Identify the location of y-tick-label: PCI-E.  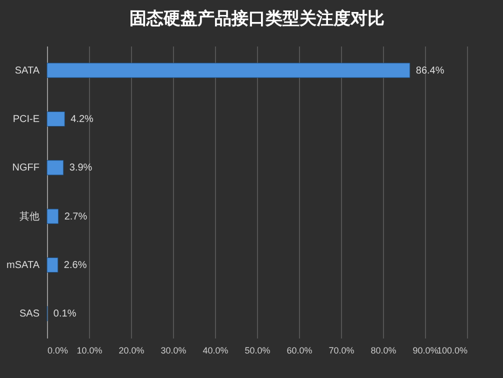
(26, 119).